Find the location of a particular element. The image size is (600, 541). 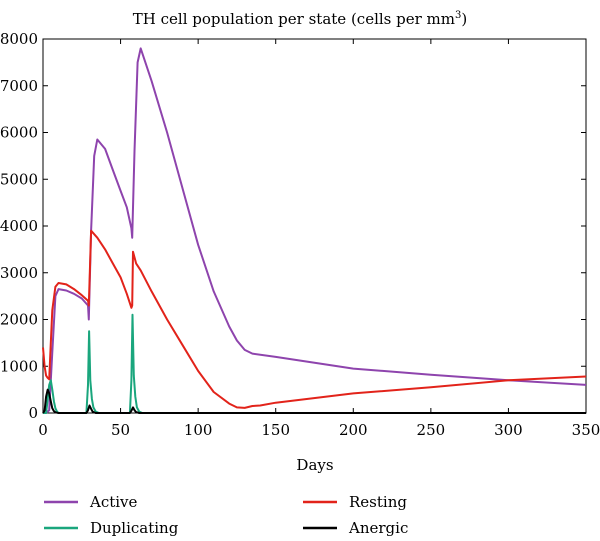

x-axis-label: Days is located at coordinates (314, 465).